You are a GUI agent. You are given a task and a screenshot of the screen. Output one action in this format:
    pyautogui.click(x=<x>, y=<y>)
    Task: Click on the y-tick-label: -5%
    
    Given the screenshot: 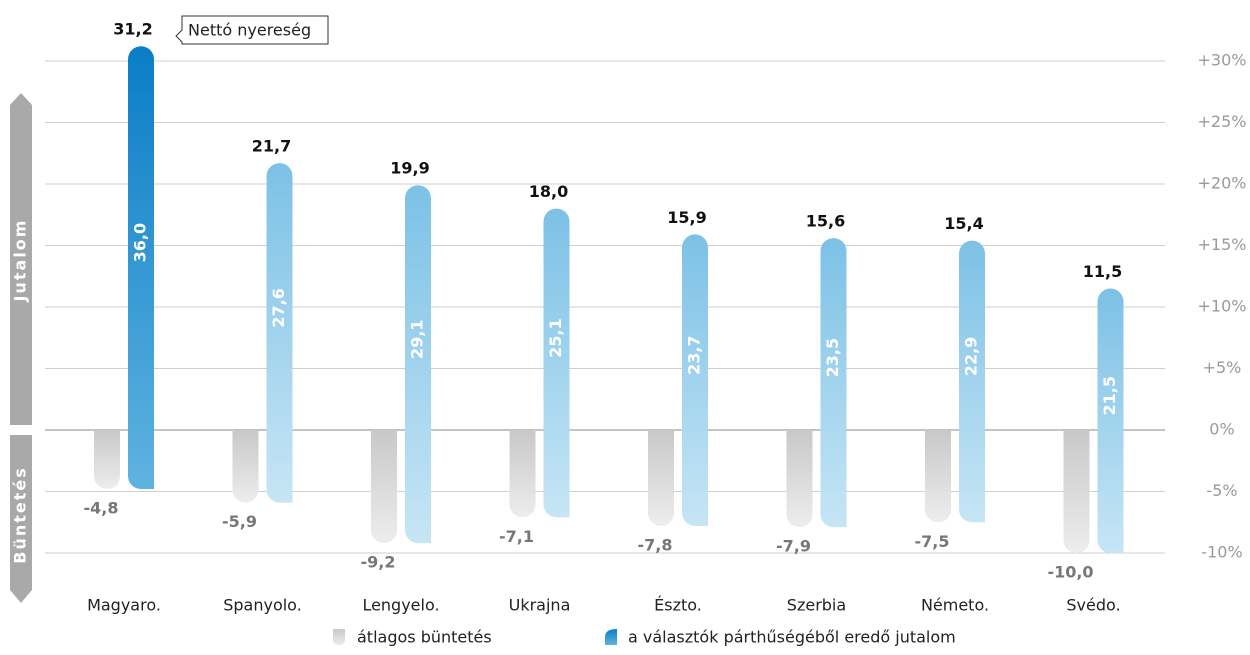 What is the action you would take?
    pyautogui.click(x=1221, y=490)
    